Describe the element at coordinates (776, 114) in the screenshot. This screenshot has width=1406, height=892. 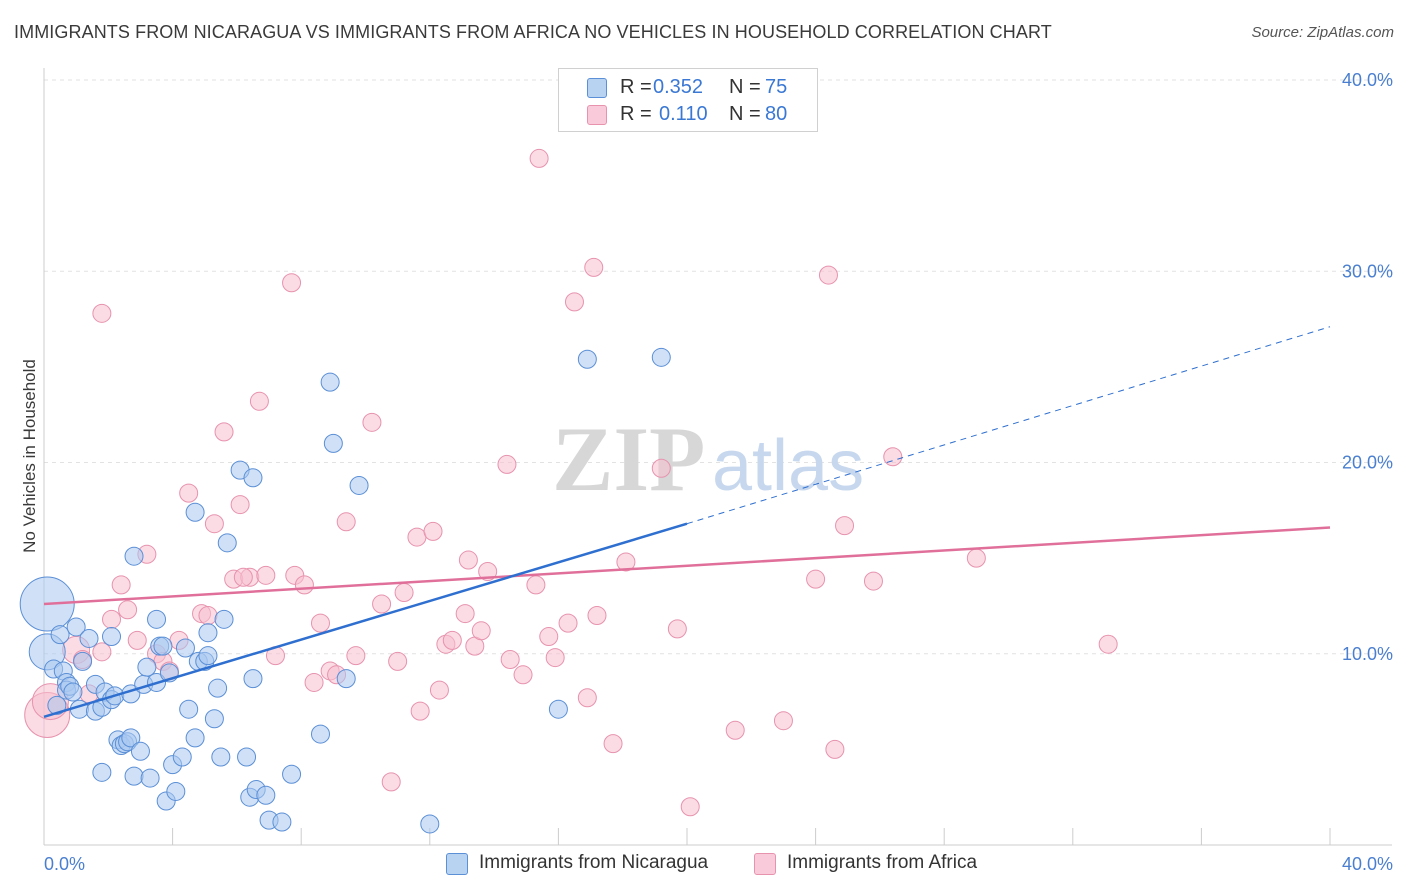
I see `n-value-africa: 80` at that location.